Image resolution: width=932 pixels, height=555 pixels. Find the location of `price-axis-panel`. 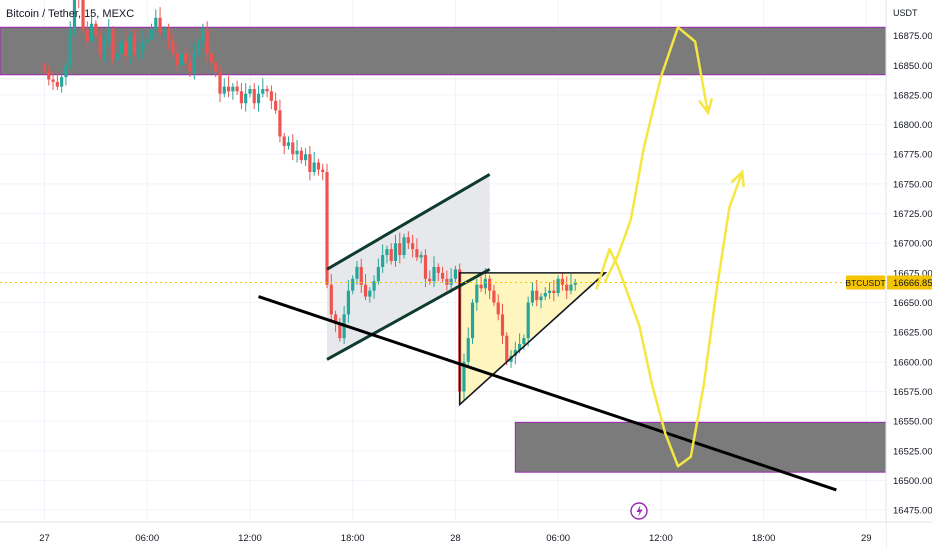

price-axis-panel is located at coordinates (909, 275).